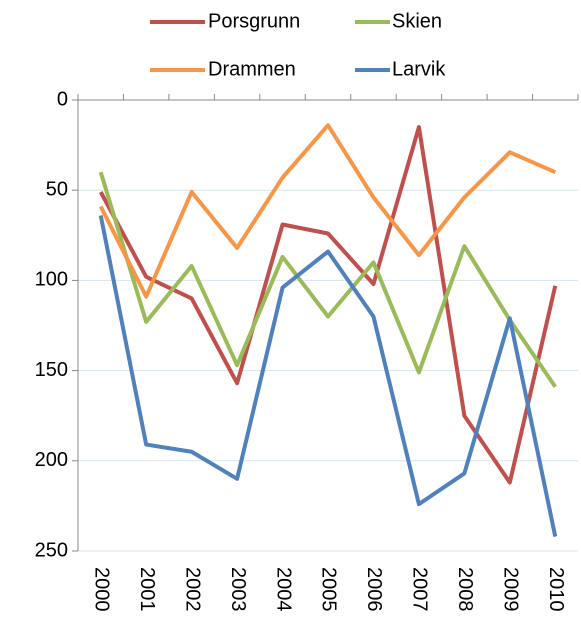  Describe the element at coordinates (465, 589) in the screenshot. I see `x-tick-label: 2008` at that location.